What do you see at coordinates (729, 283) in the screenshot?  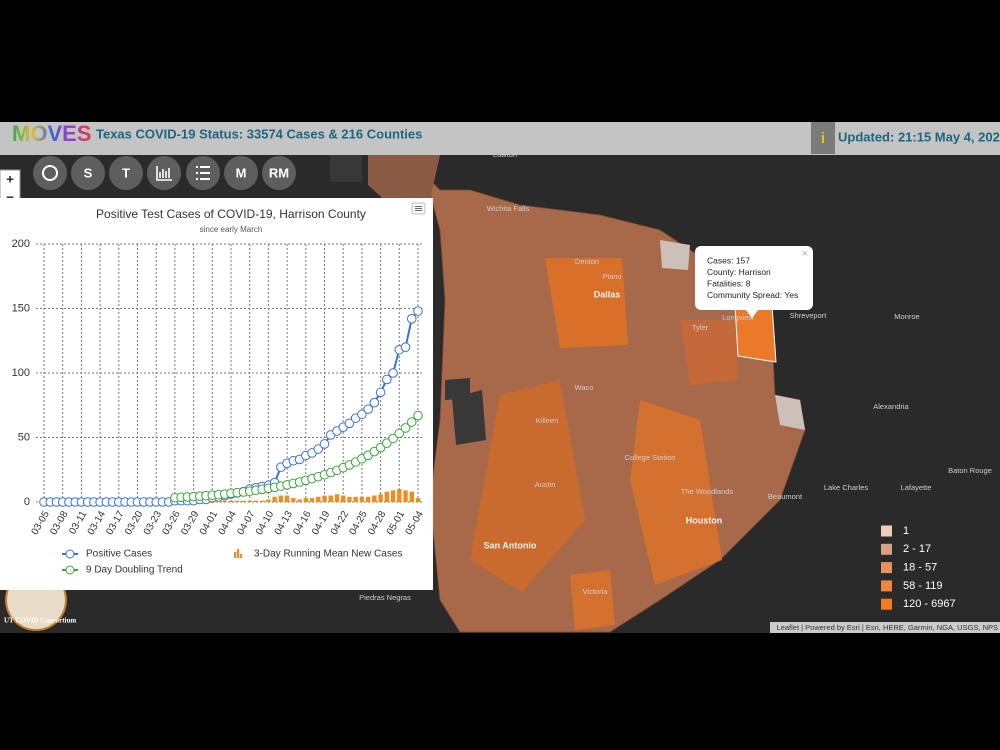 I see `popup-line: Fatalities: 8` at bounding box center [729, 283].